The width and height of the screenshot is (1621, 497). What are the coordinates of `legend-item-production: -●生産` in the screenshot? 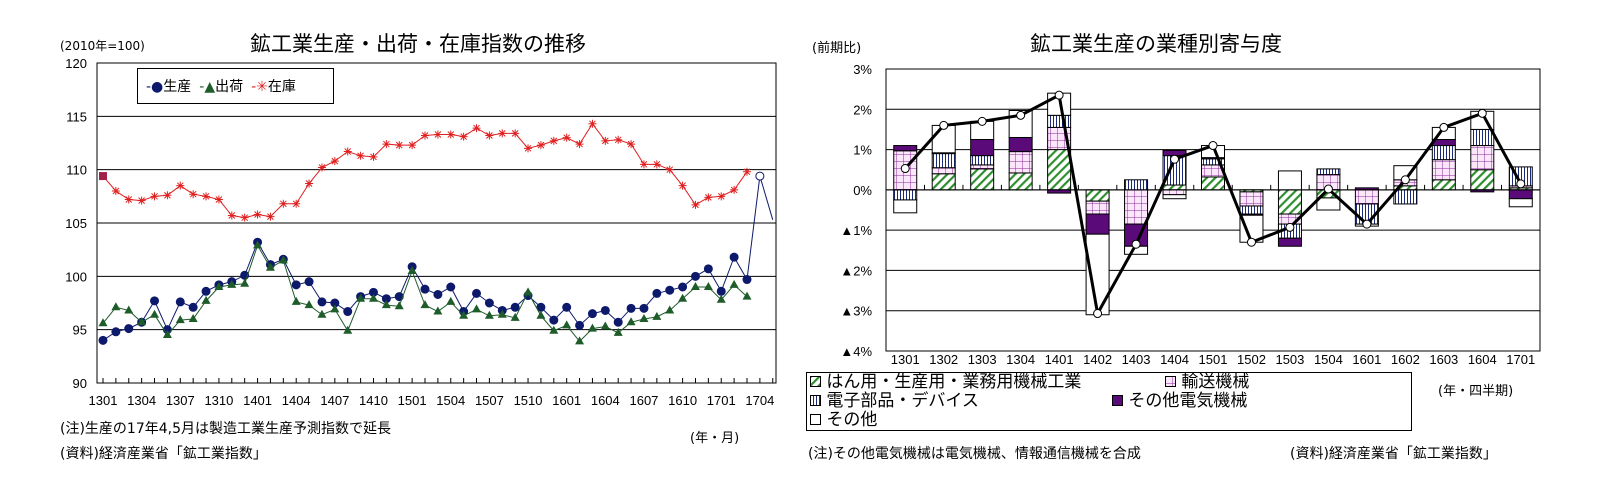 It's located at (169, 87).